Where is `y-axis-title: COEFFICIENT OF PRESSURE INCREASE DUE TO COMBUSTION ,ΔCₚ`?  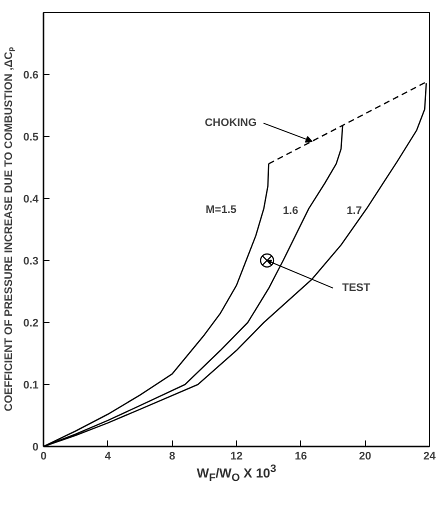
y-axis-title: COEFFICIENT OF PRESSURE INCREASE DUE TO COMBUSTION ,ΔCₚ is located at coordinates (9, 229).